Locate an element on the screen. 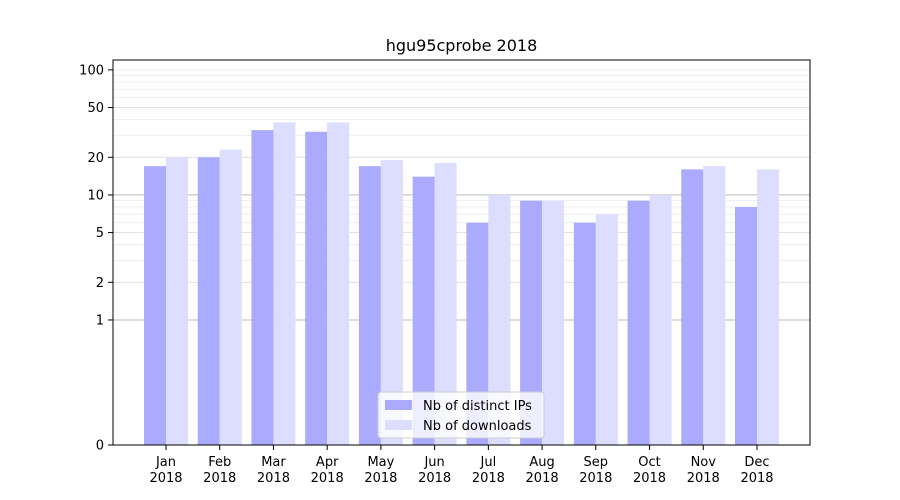  x-tick-label-month: Sep is located at coordinates (596, 462).